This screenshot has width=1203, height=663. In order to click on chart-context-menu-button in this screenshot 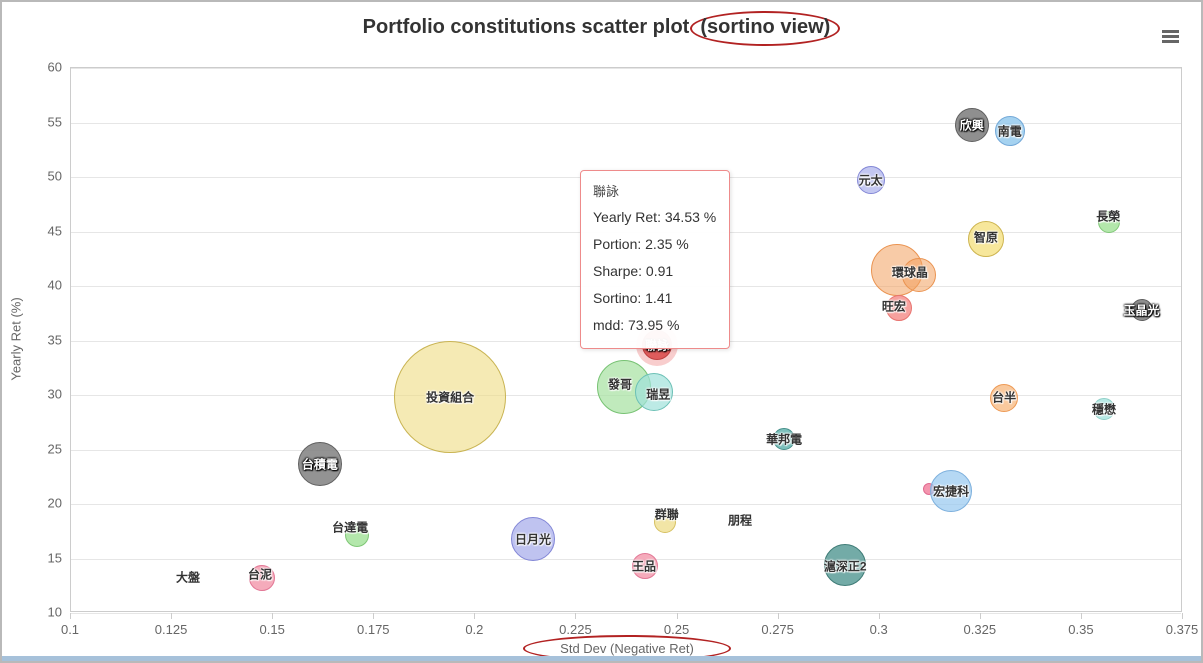, I will do `click(1170, 30)`.